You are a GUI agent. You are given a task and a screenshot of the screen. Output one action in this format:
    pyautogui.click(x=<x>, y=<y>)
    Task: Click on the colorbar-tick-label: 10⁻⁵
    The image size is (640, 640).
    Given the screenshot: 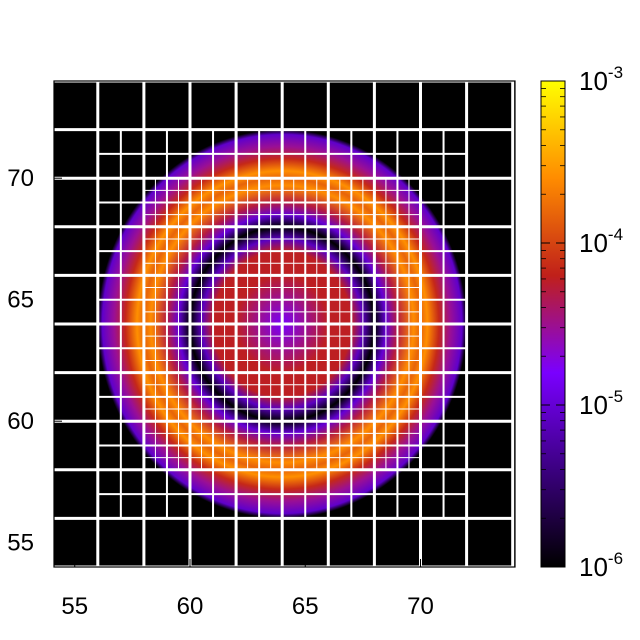 What is the action you would take?
    pyautogui.click(x=601, y=403)
    